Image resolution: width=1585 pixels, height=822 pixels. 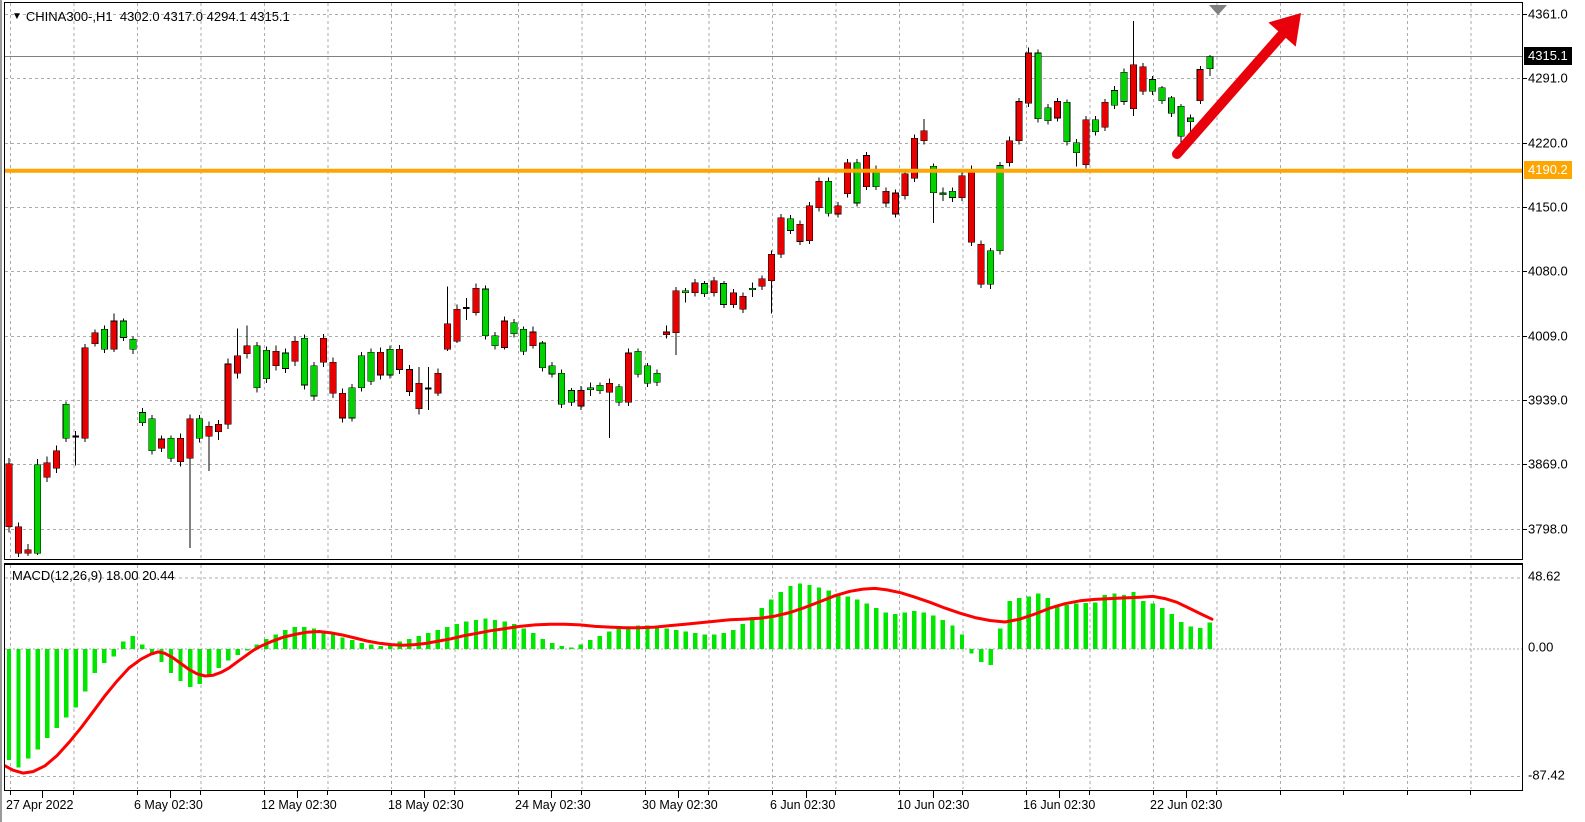 What do you see at coordinates (1548, 169) in the screenshot?
I see `hline-price-badge: 4190.2` at bounding box center [1548, 169].